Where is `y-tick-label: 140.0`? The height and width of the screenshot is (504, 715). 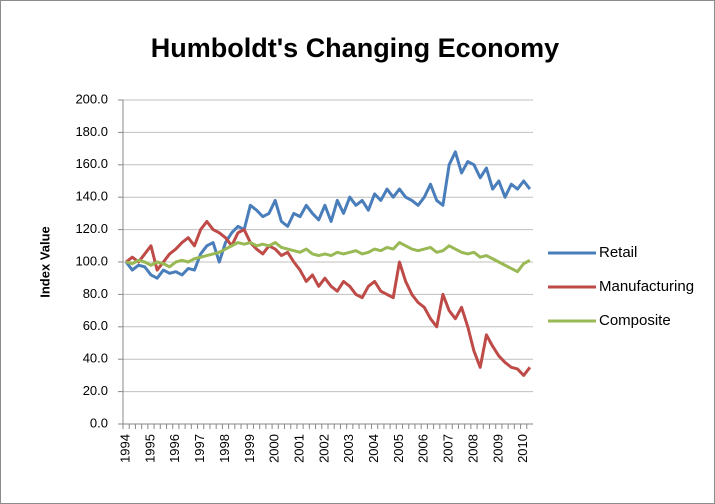 y-tick-label: 140.0 is located at coordinates (91, 196).